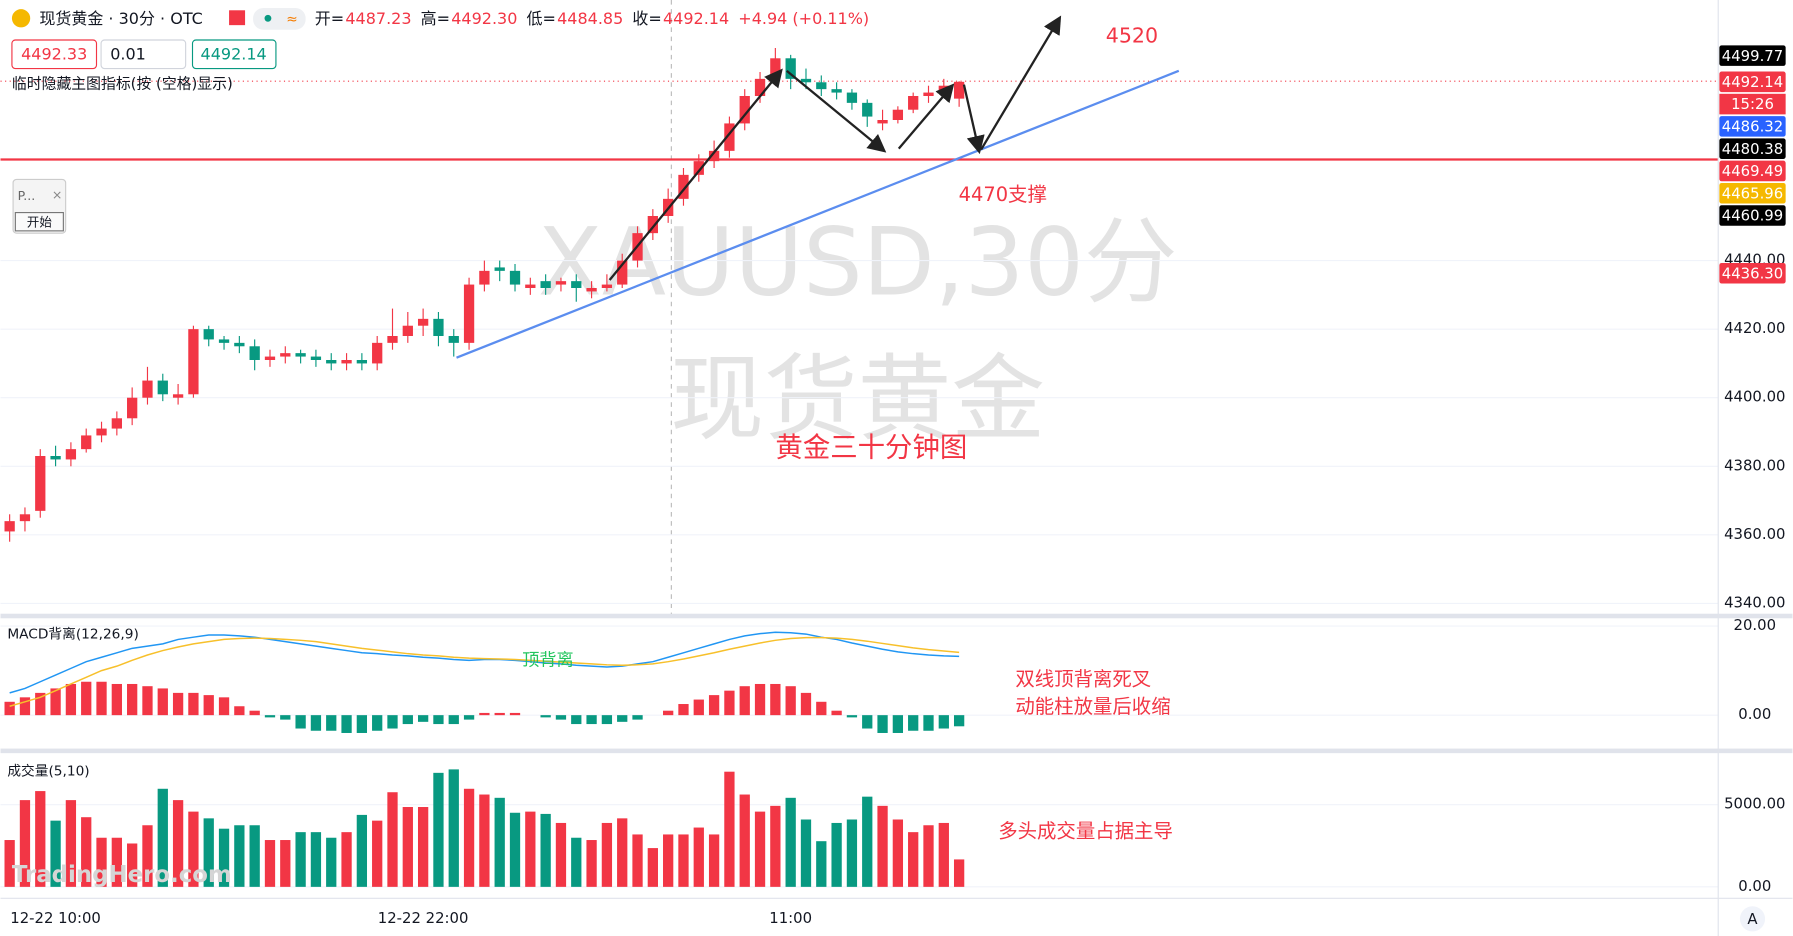  I want to click on qty: 0.01, so click(128, 53).